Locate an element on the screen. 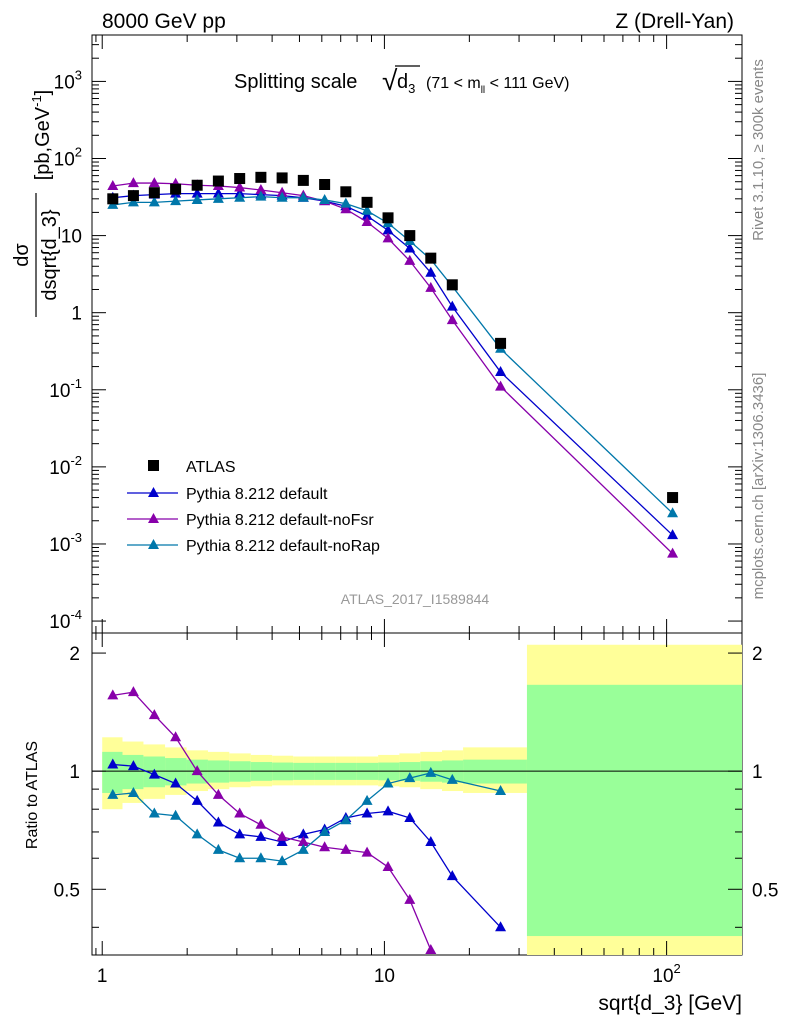 The height and width of the screenshot is (1024, 786). header-left: 8000 GeV pp is located at coordinates (164, 21).